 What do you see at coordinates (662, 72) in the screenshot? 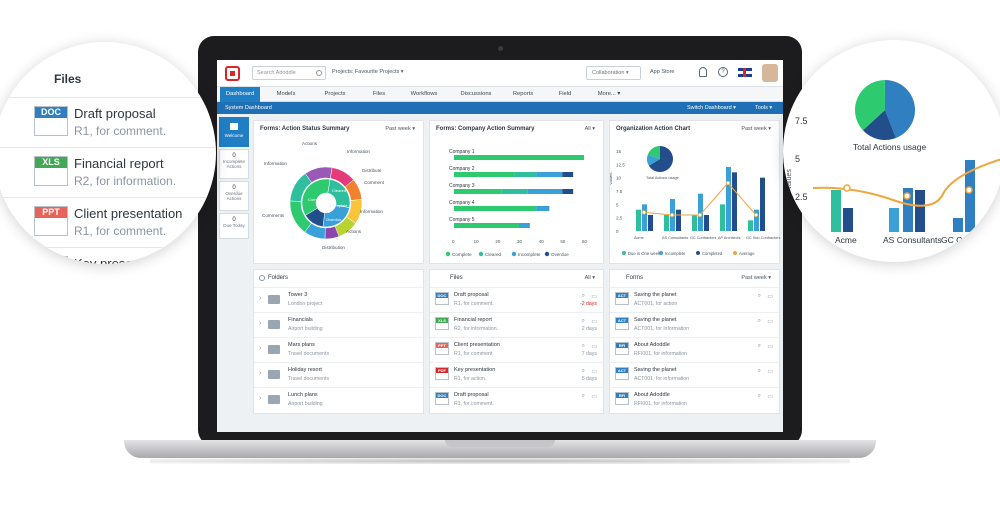
I see `app-store-link: App Store` at bounding box center [662, 72].